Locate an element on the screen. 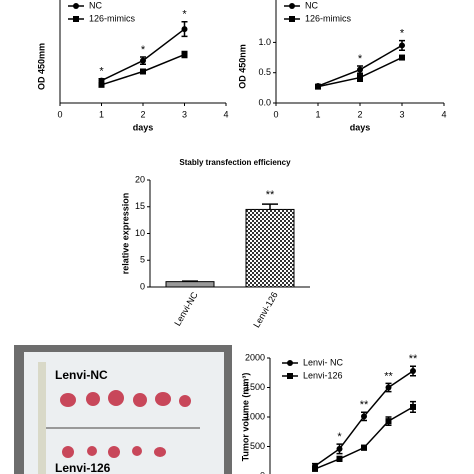 The width and height of the screenshot is (474, 474). chart-title: Stably transfection efficiency is located at coordinates (235, 162).